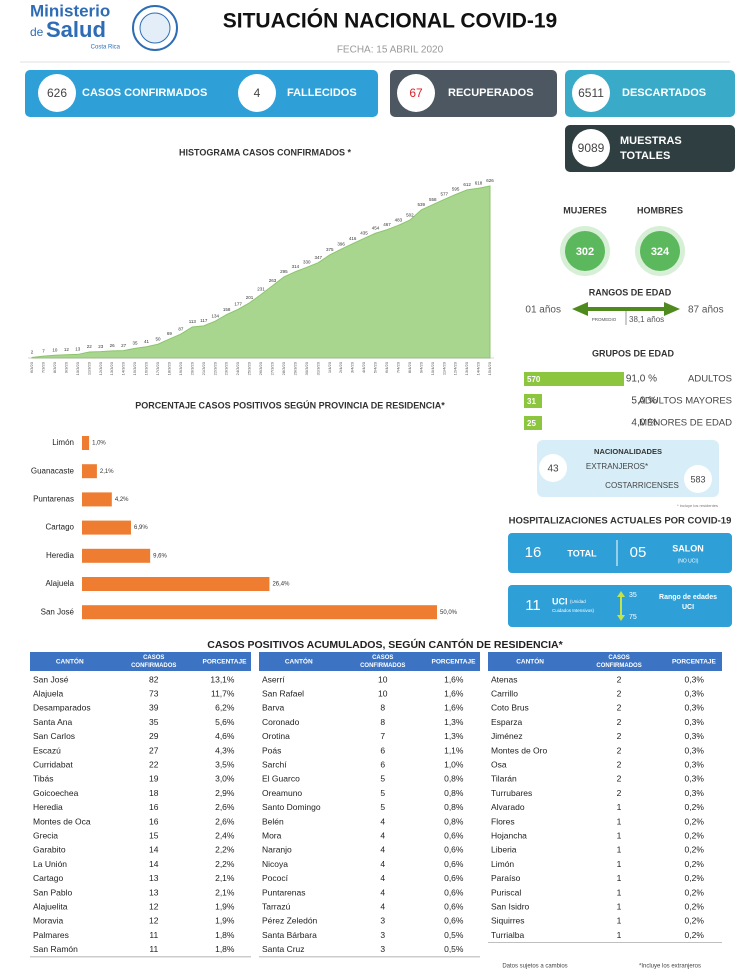  Describe the element at coordinates (43, 779) in the screenshot. I see `cell-canton: Tibás` at that location.